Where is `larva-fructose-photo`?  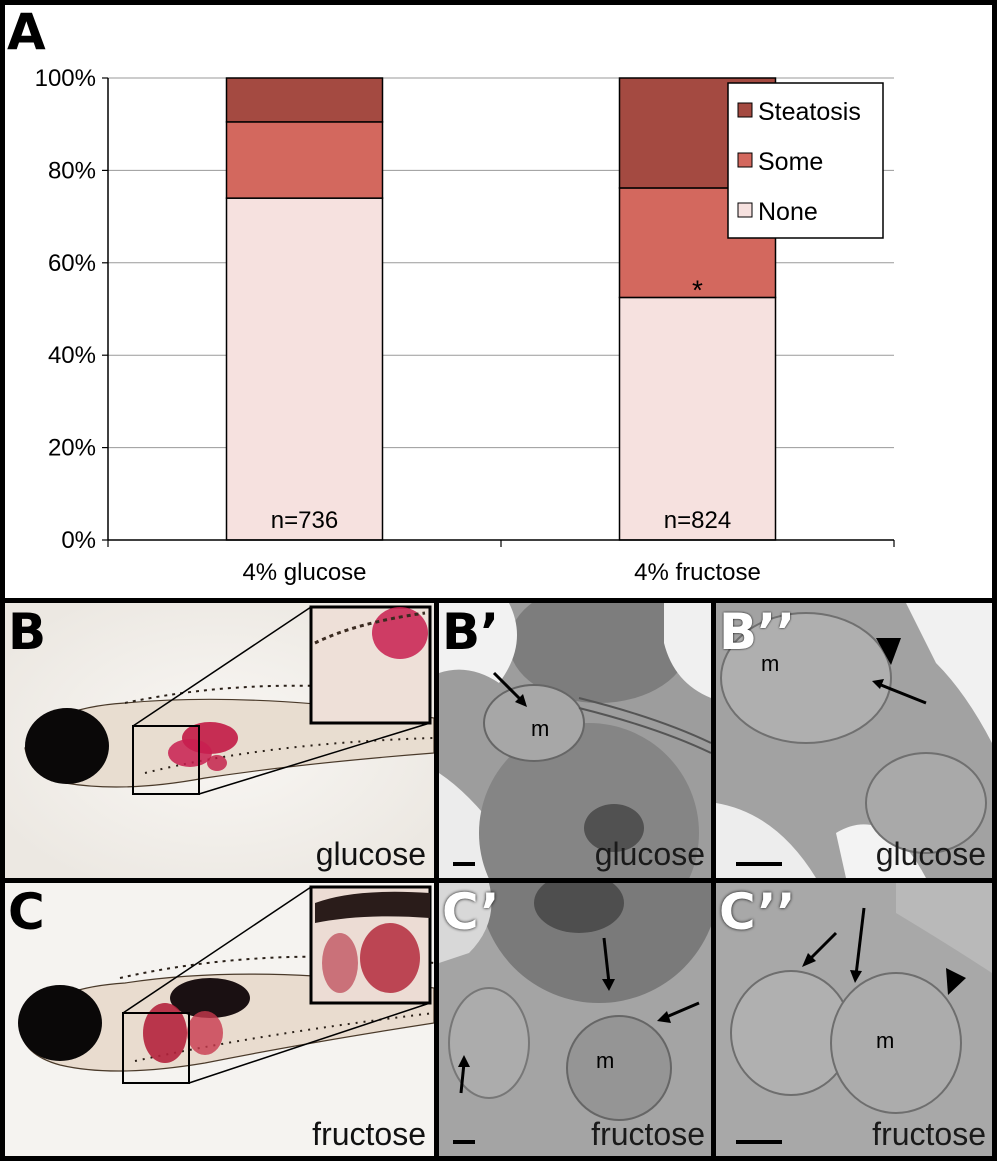 larva-fructose-photo is located at coordinates (219, 1019).